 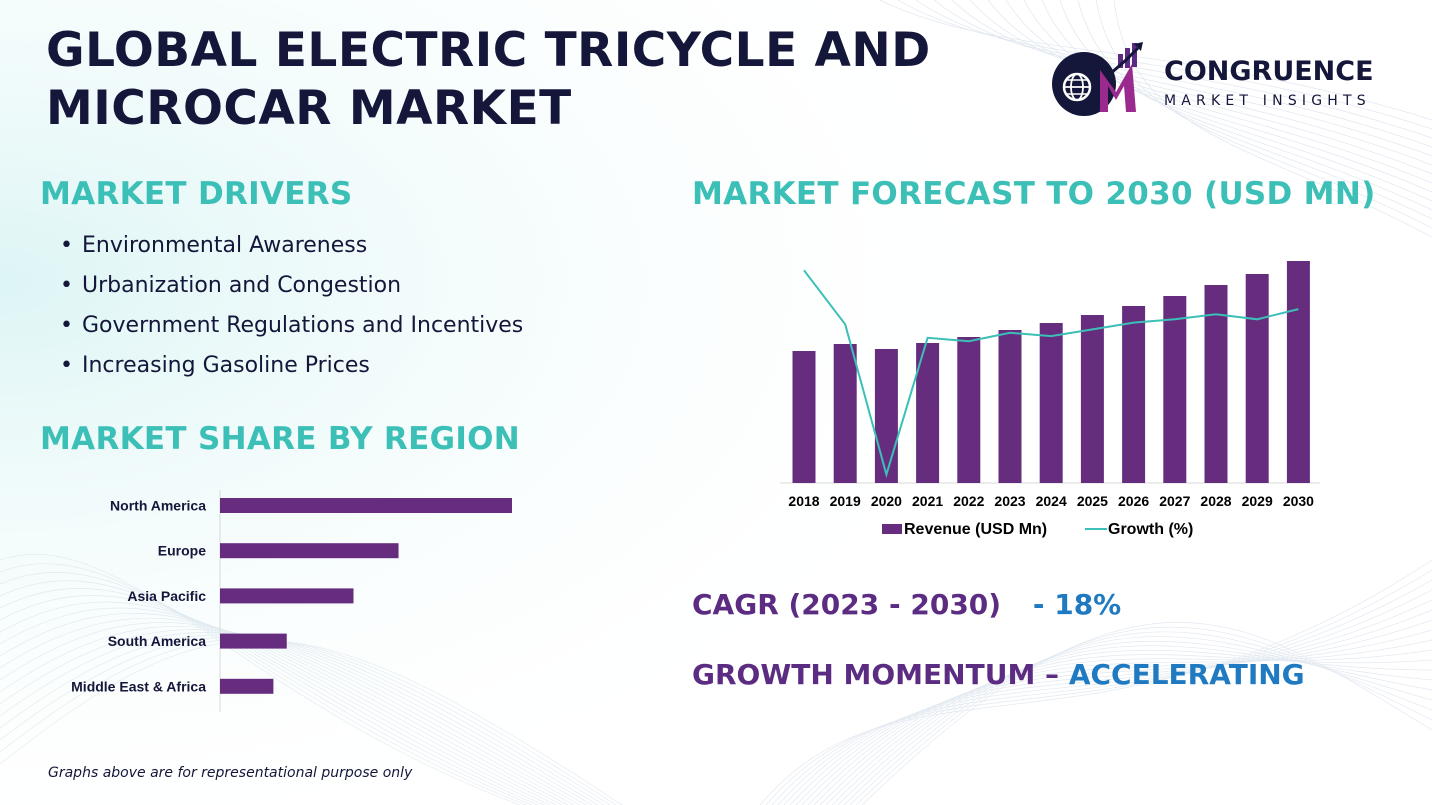 I want to click on driver-label: Environmental Awareness, so click(x=225, y=245).